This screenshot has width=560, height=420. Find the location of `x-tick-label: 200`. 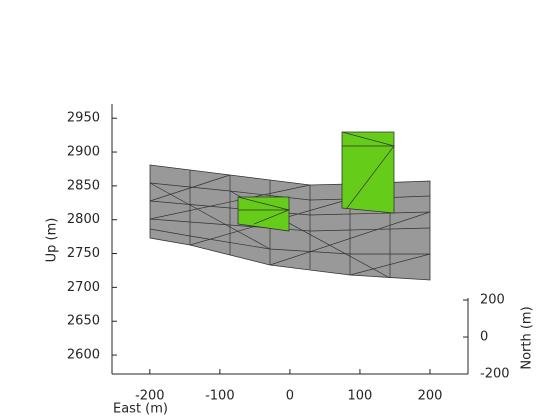

x-tick-label: 200 is located at coordinates (430, 396).